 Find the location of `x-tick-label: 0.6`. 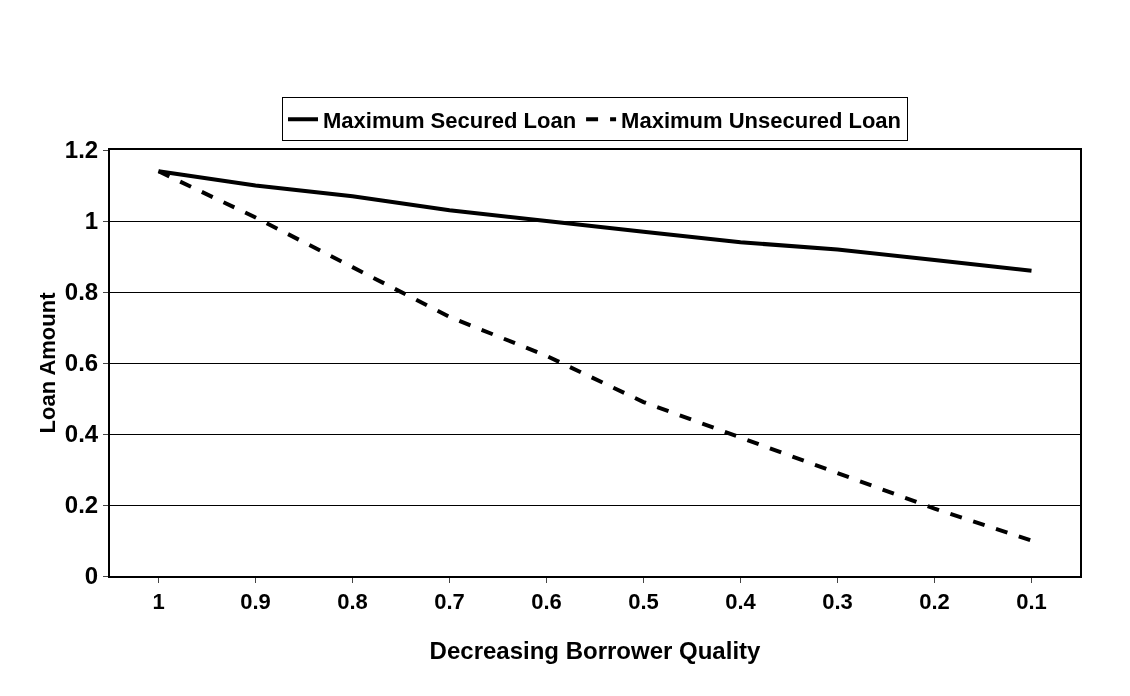

x-tick-label: 0.6 is located at coordinates (546, 602).